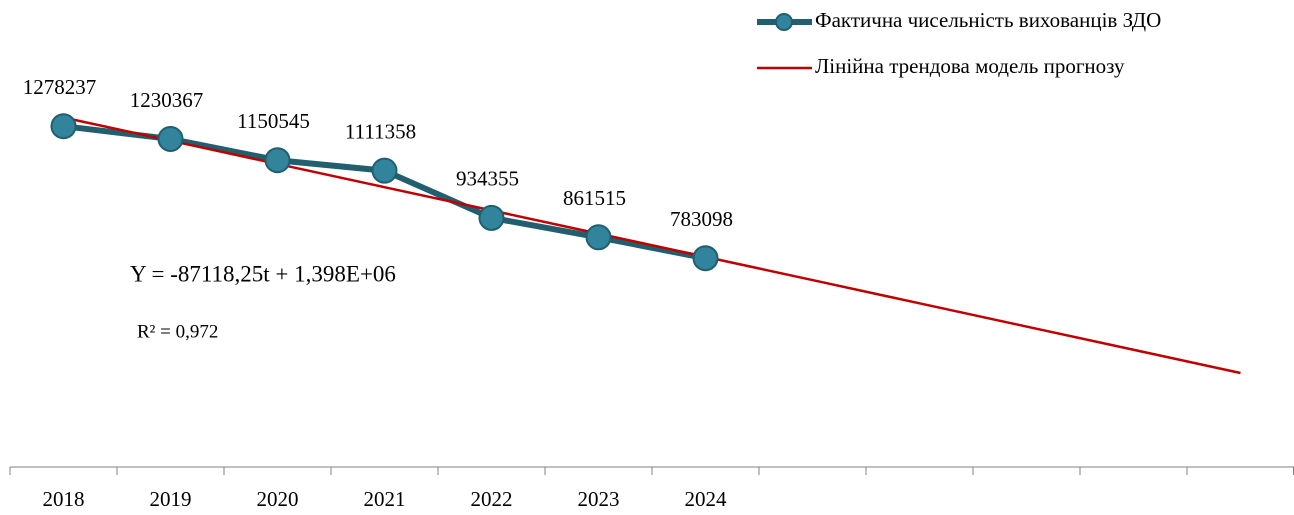  What do you see at coordinates (171, 499) in the screenshot?
I see `x-tick-label: 2019` at bounding box center [171, 499].